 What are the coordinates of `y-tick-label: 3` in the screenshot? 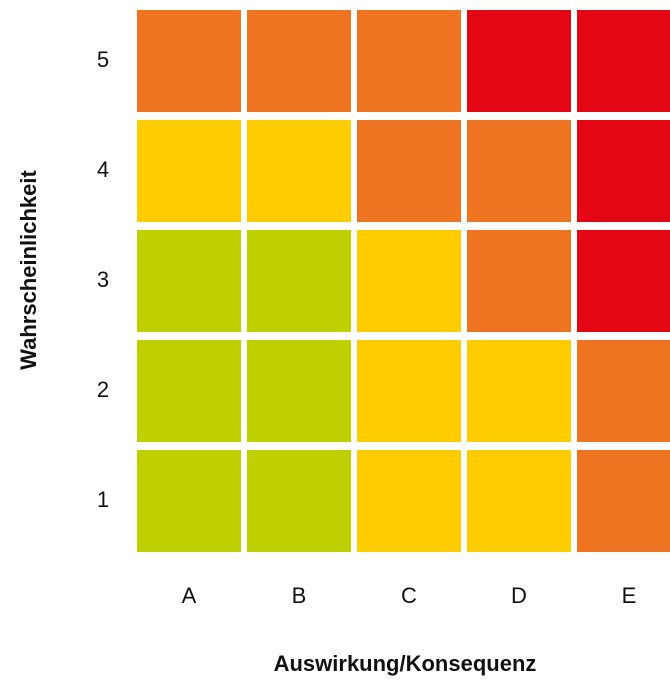 It's located at (103, 279).